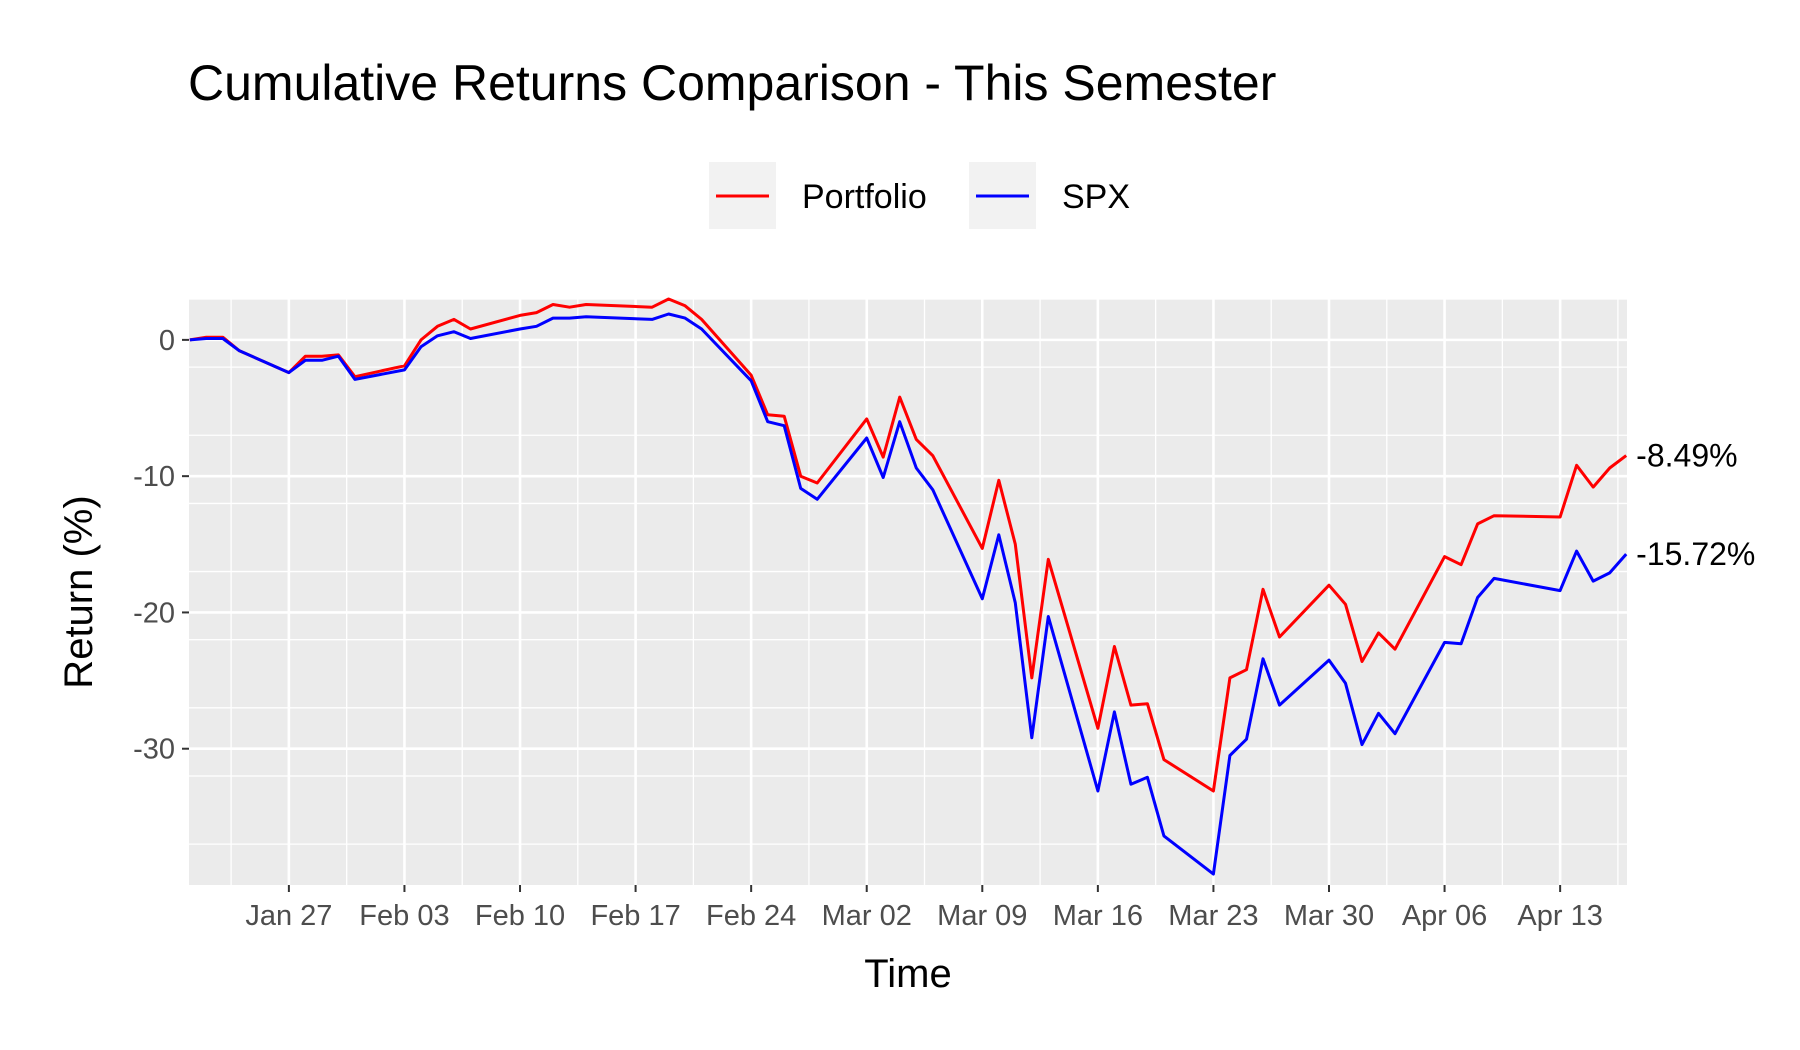 The width and height of the screenshot is (1800, 1050). I want to click on x-tick-label: Feb 24, so click(751, 916).